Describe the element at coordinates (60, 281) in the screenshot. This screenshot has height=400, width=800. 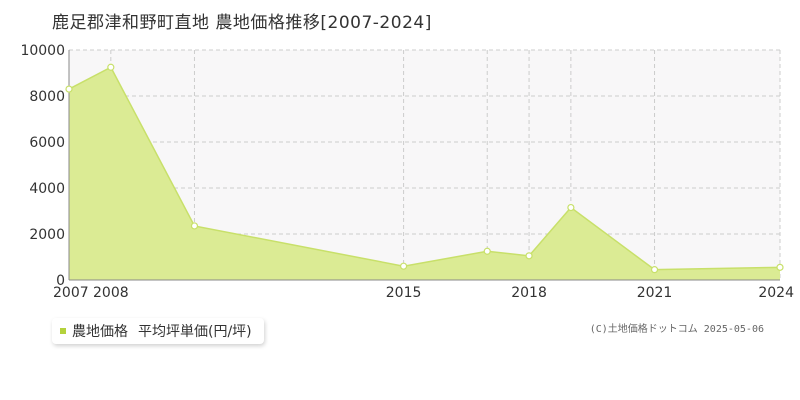
I see `y-tick-label: 0` at that location.